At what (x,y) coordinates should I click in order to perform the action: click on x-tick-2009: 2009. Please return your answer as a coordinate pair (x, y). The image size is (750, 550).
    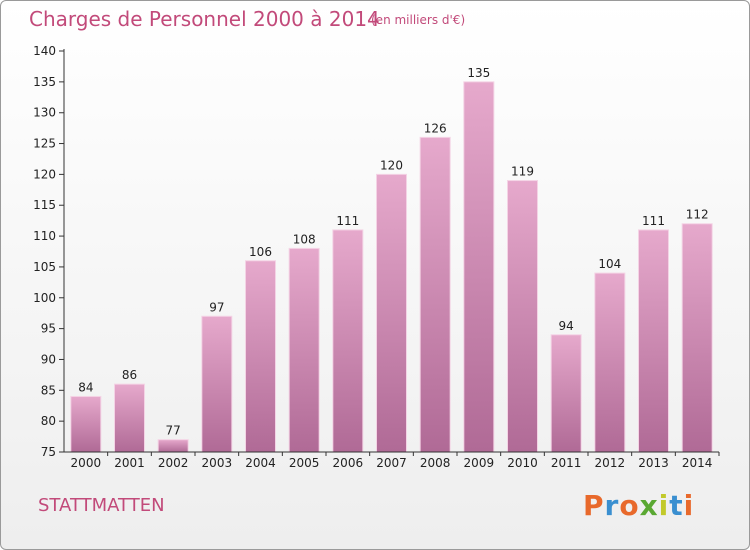
    Looking at the image, I should click on (479, 463).